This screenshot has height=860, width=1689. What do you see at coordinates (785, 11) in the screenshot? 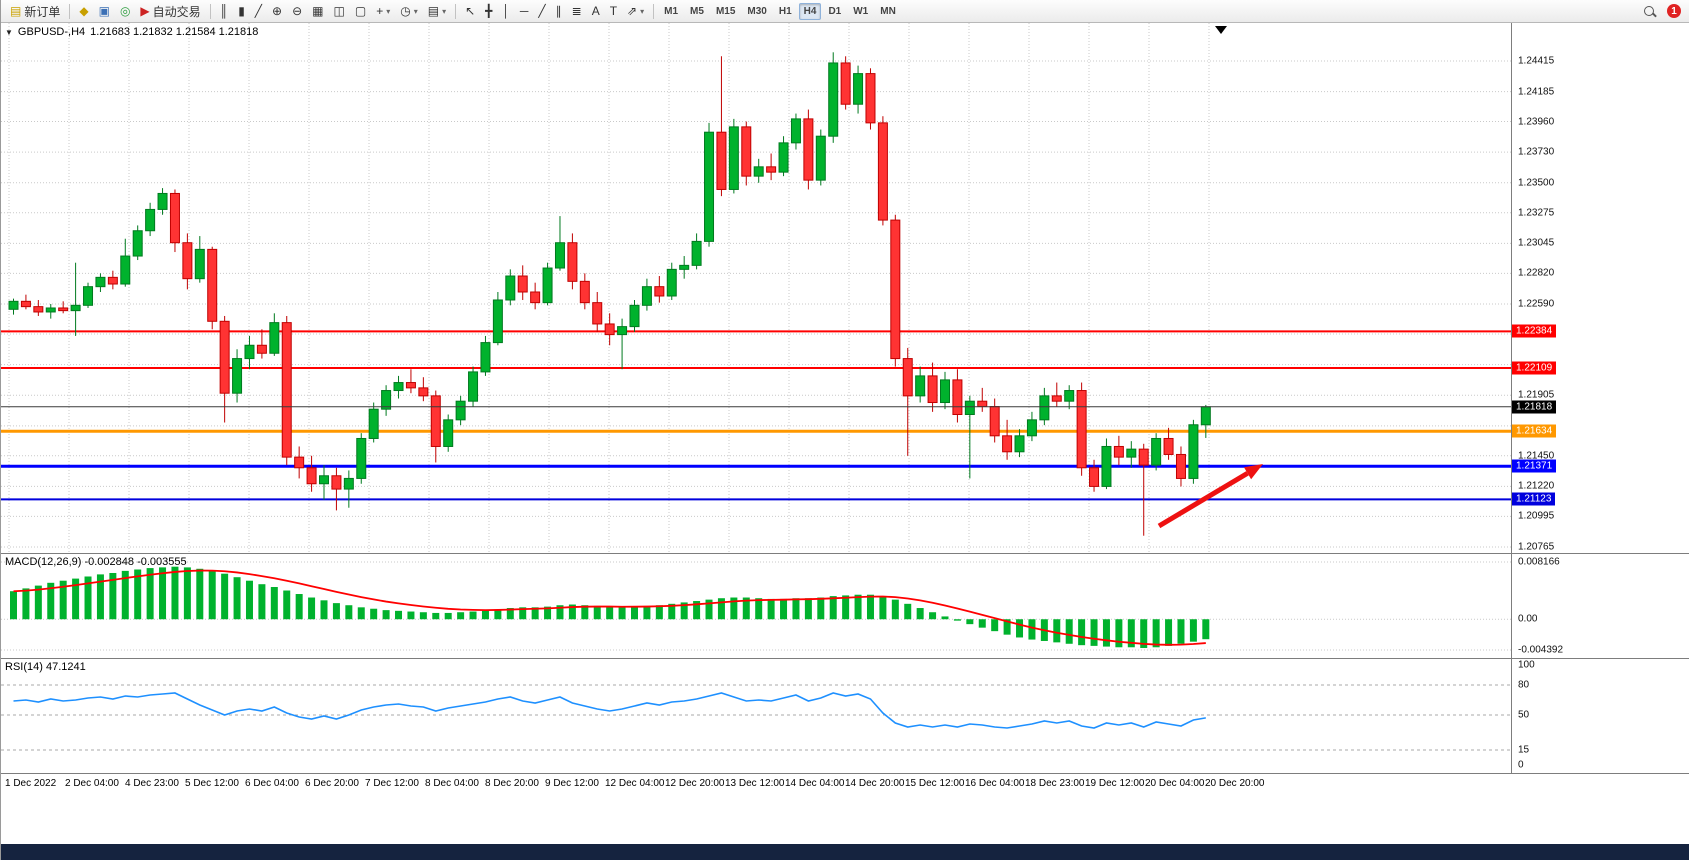
I see `timeframe-button-h1: H1` at bounding box center [785, 11].